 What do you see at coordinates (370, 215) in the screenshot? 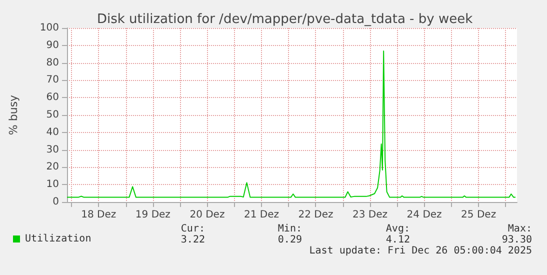
I see `x-tick-label: 23 Dez` at bounding box center [370, 215].